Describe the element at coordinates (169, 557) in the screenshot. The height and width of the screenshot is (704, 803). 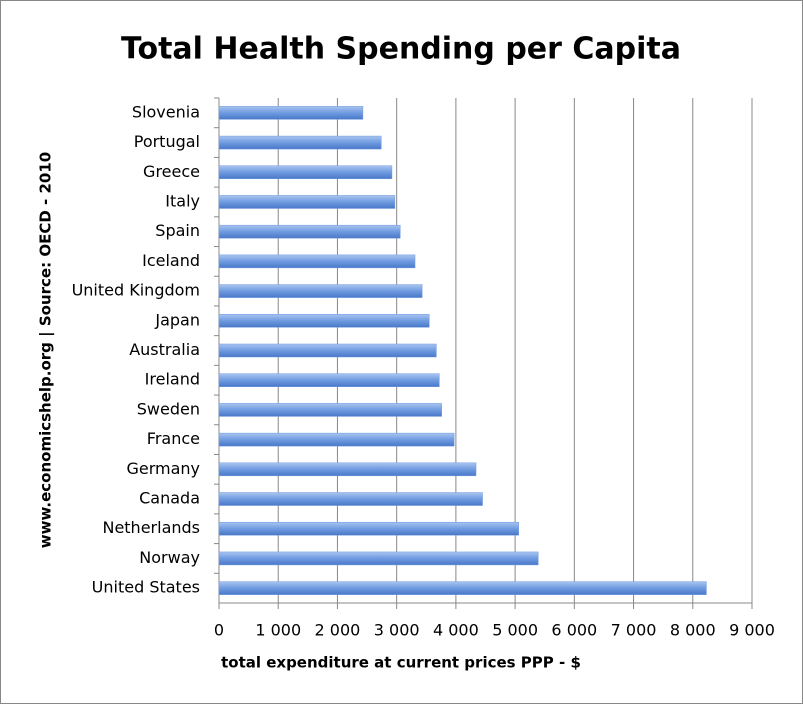
I see `y-tick-label: Norway` at that location.